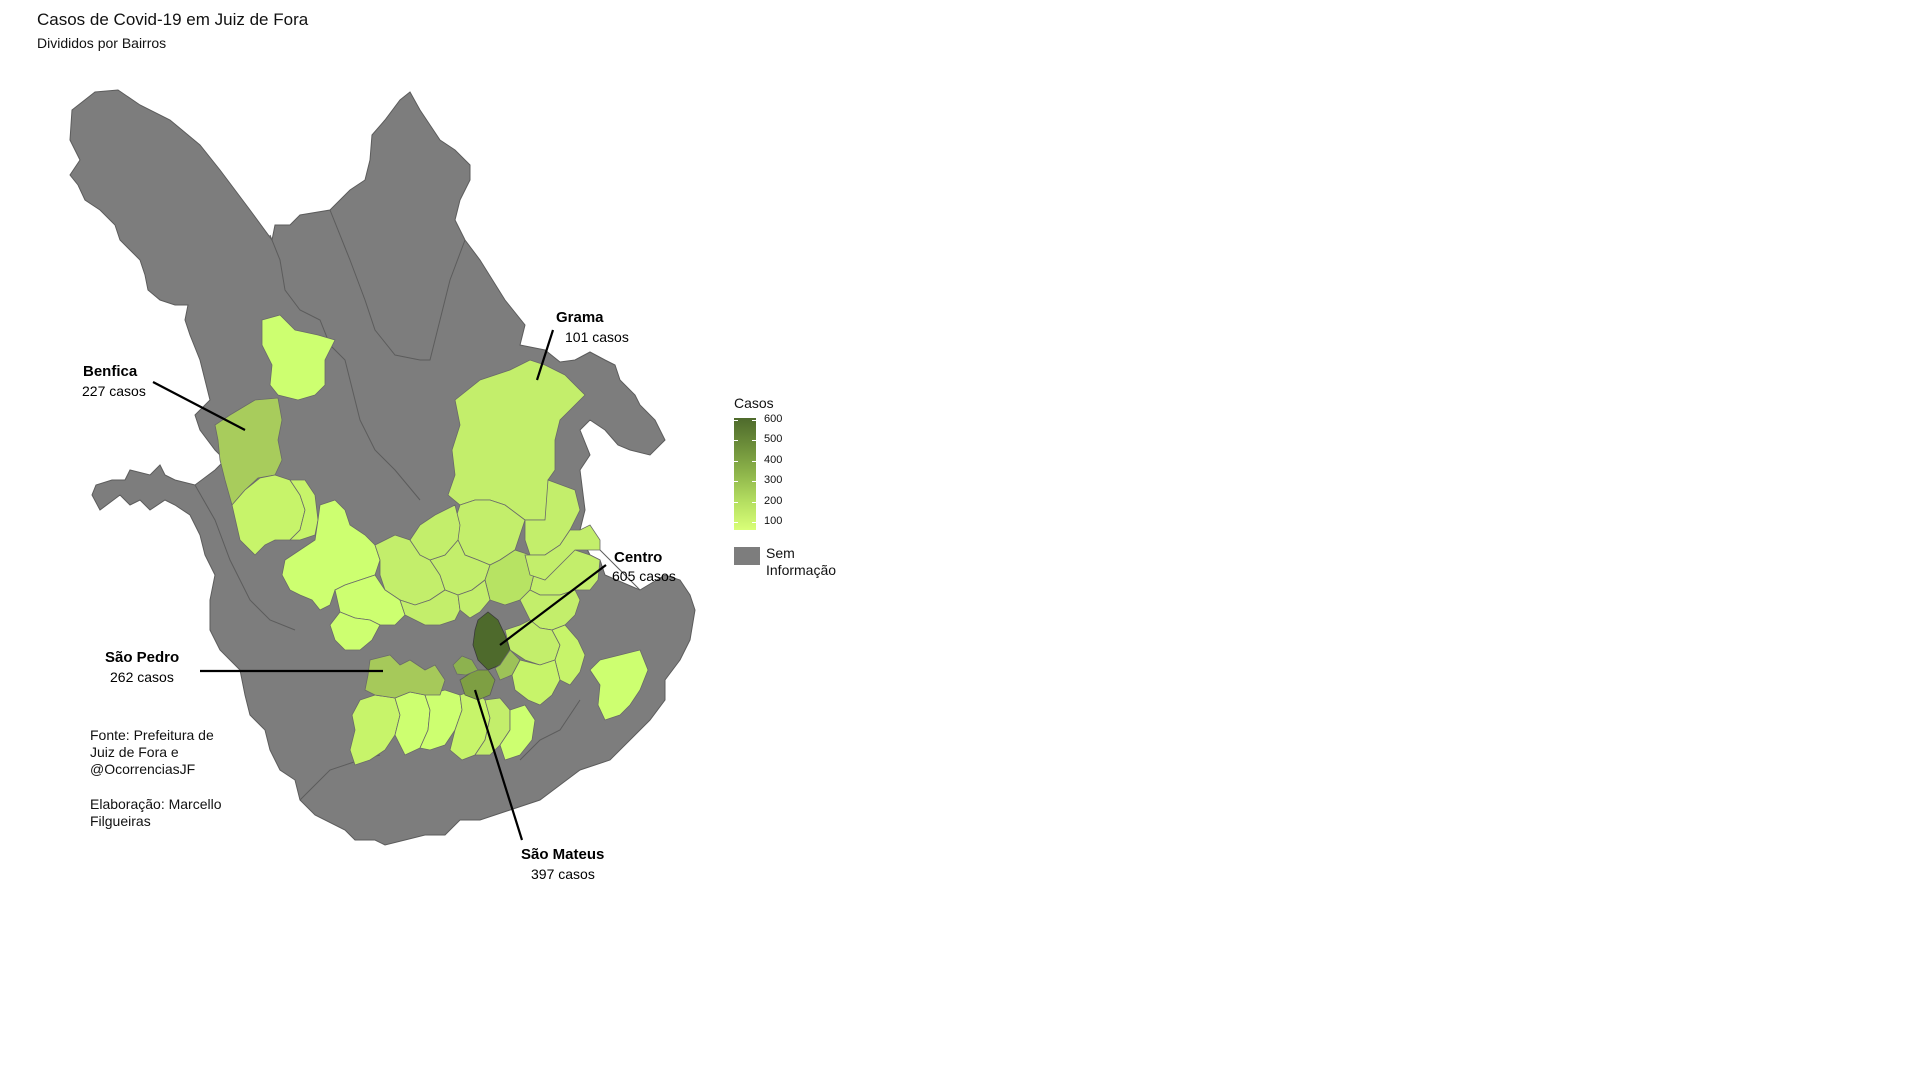 The width and height of the screenshot is (1920, 1080). I want to click on callout-name-centro: Centro, so click(638, 557).